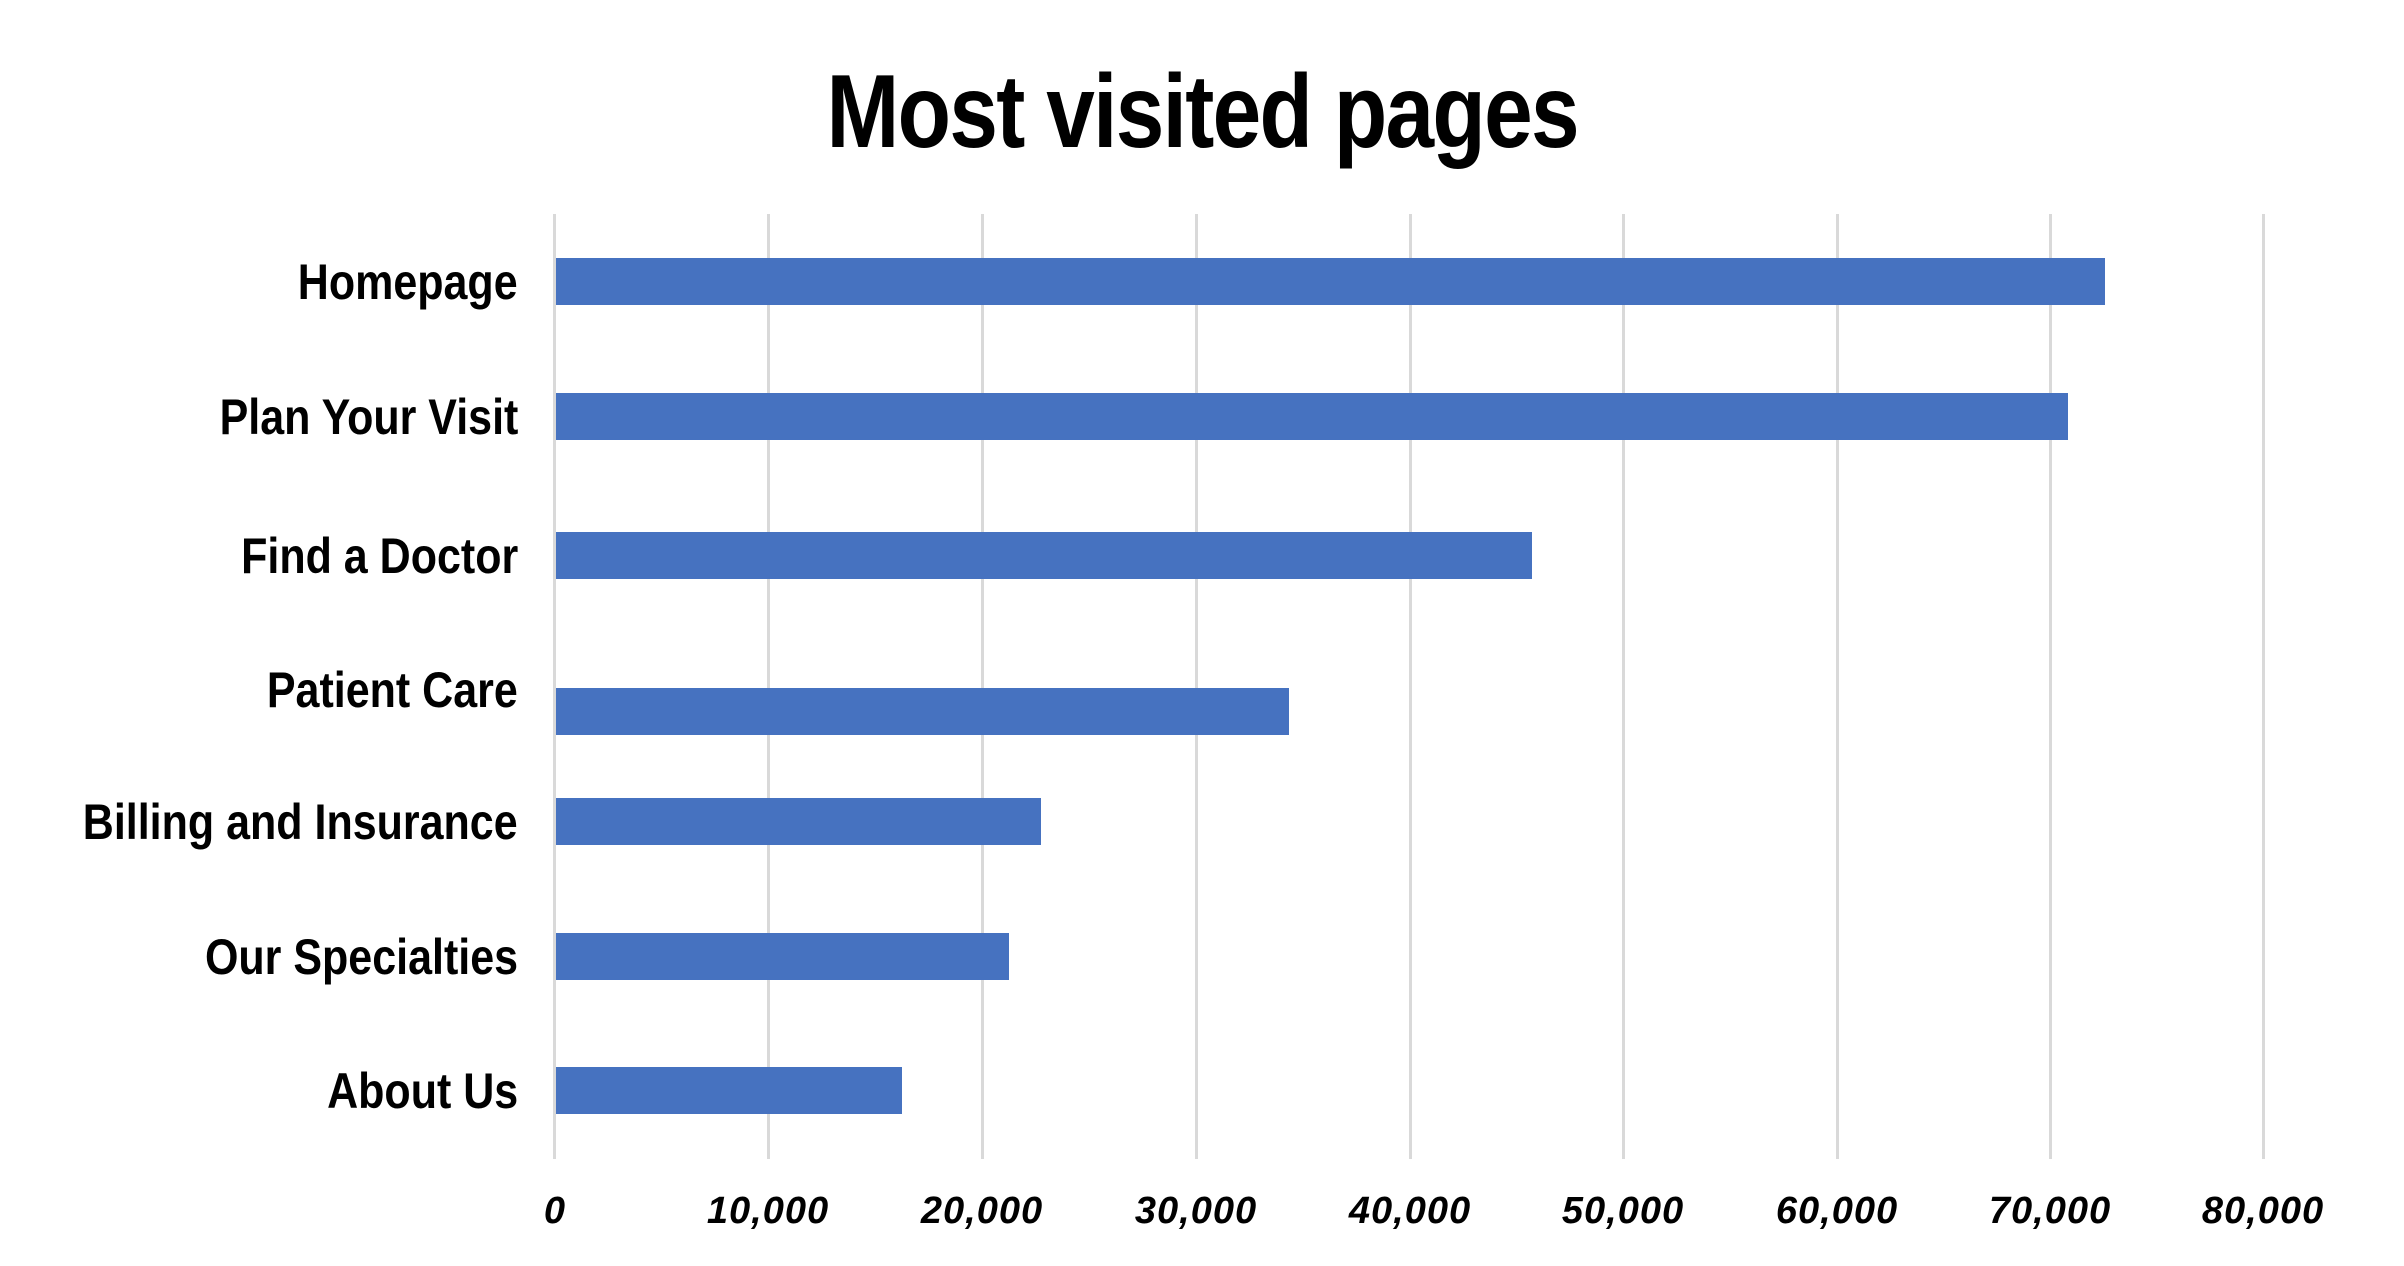 This screenshot has width=2404, height=1266. I want to click on x-tick-label: 70,000, so click(2050, 1211).